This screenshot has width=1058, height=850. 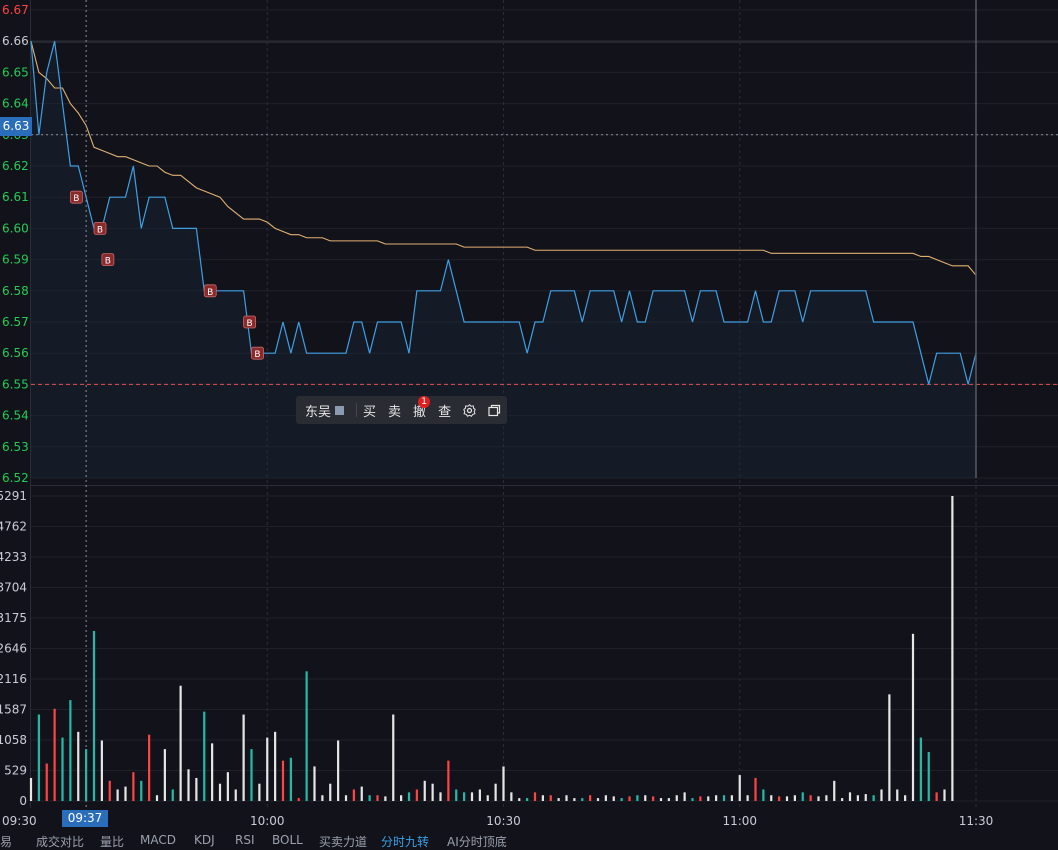 I want to click on indicator-tab: BOLL, so click(x=287, y=840).